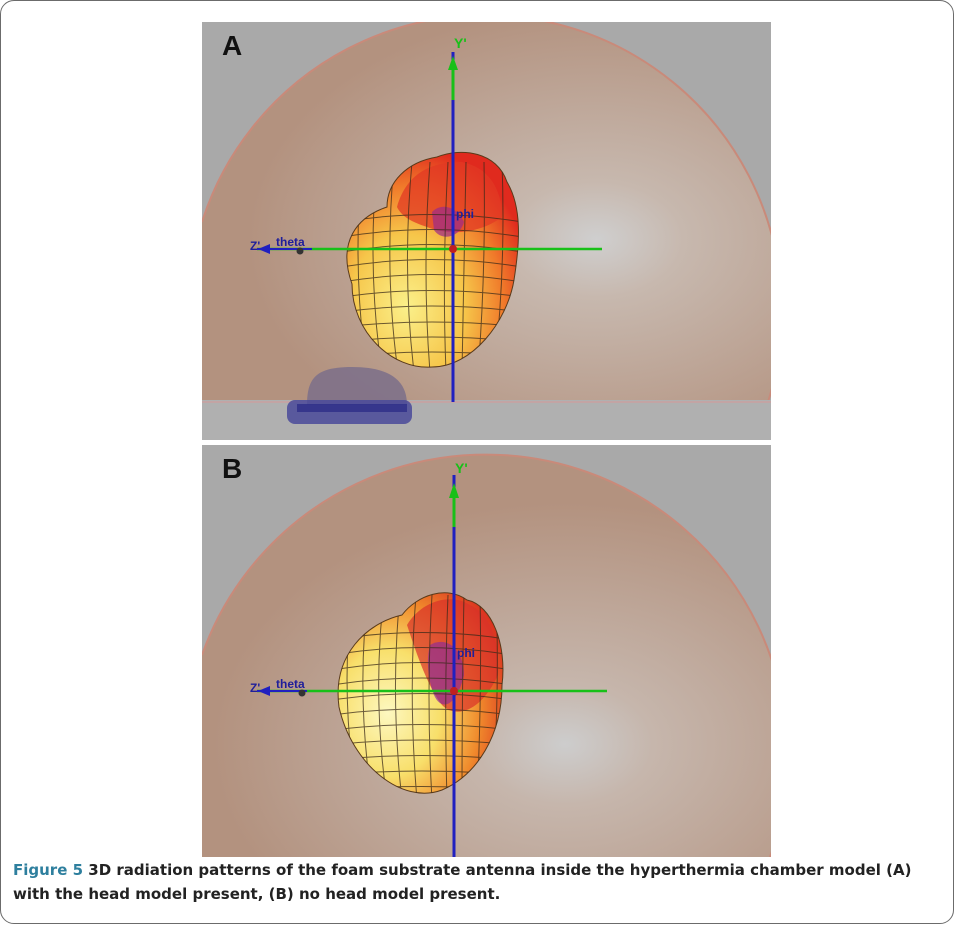 The image size is (956, 926). What do you see at coordinates (48, 870) in the screenshot?
I see `figure-label: Figure 5` at bounding box center [48, 870].